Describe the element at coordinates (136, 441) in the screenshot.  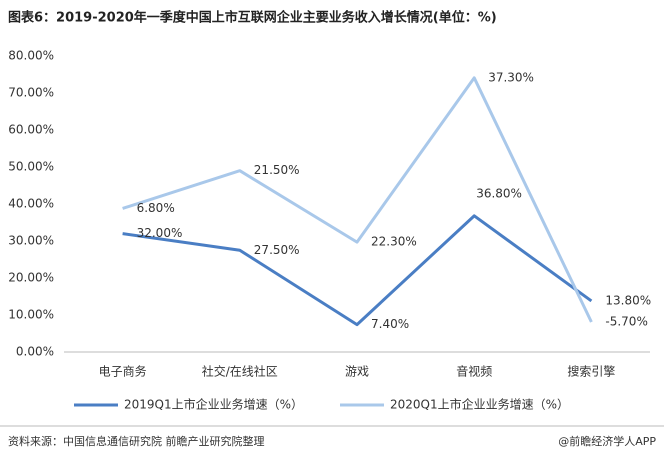
I see `source: 资料来源：中国信息通信研究院 前瞻产业研究院整理` at that location.